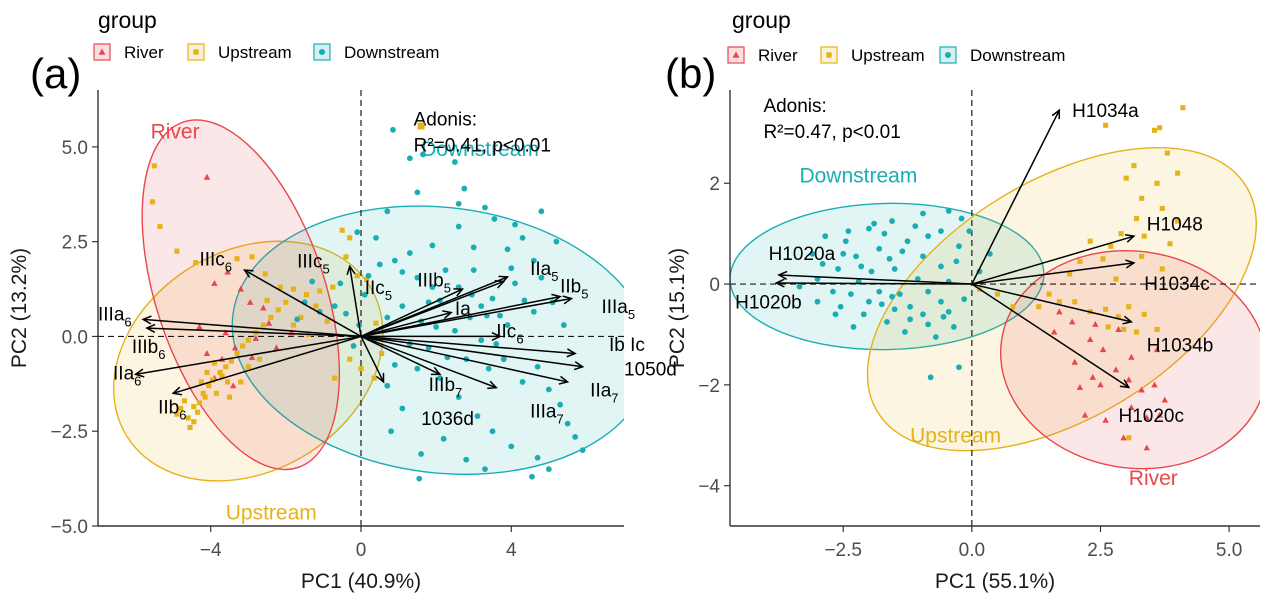 This screenshot has width=1265, height=607. Describe the element at coordinates (831, 132) in the screenshot. I see `adonis-result: R²=0.47, p<0.01` at that location.